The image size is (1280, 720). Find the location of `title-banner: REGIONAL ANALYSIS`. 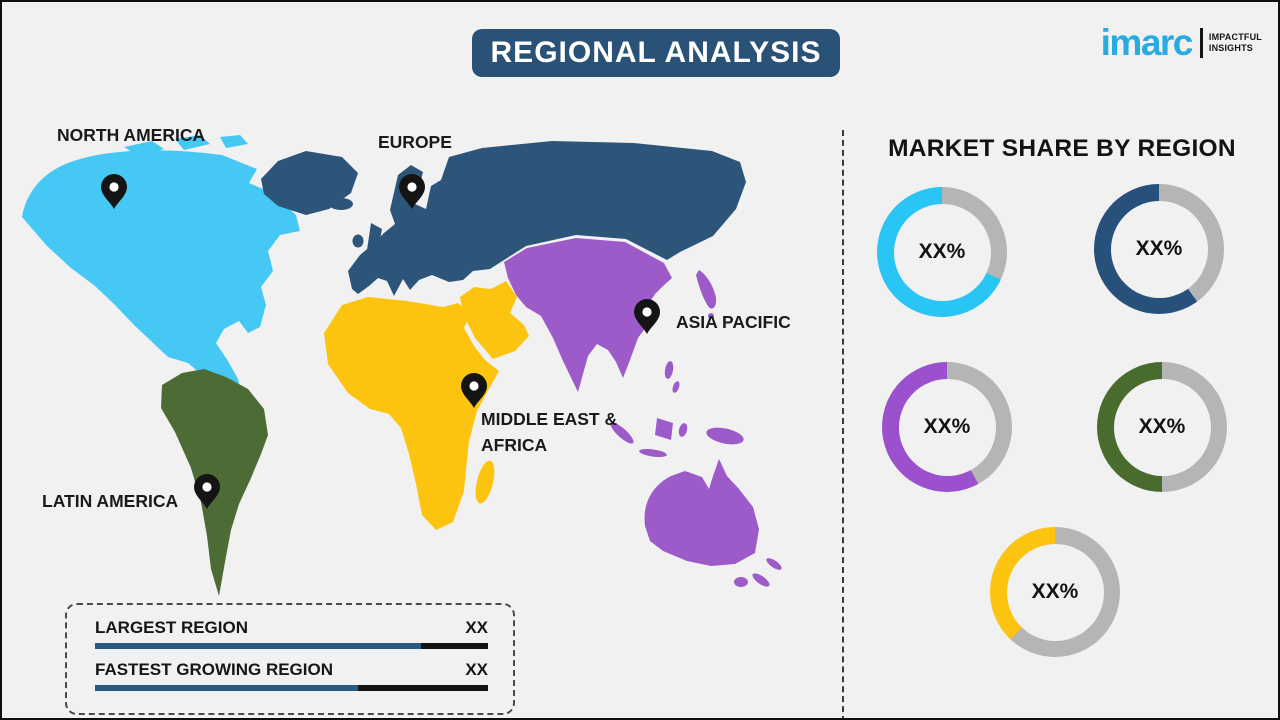

title-banner: REGIONAL ANALYSIS is located at coordinates (656, 53).